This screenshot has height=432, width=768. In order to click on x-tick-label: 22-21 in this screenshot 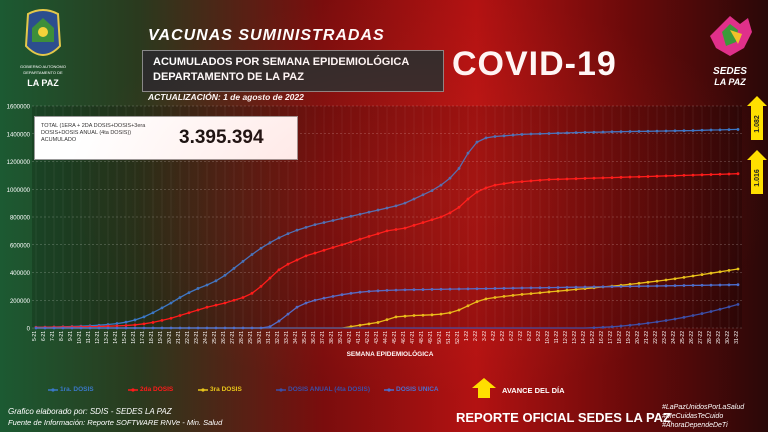, I will do `click(188, 337)`.